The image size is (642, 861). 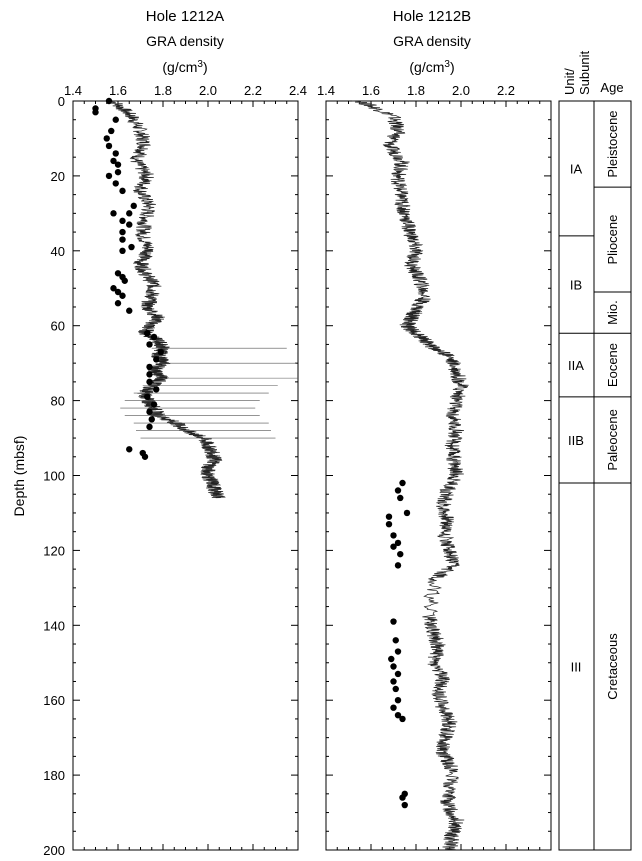 What do you see at coordinates (612, 143) in the screenshot?
I see `age-label: Pleistocene` at bounding box center [612, 143].